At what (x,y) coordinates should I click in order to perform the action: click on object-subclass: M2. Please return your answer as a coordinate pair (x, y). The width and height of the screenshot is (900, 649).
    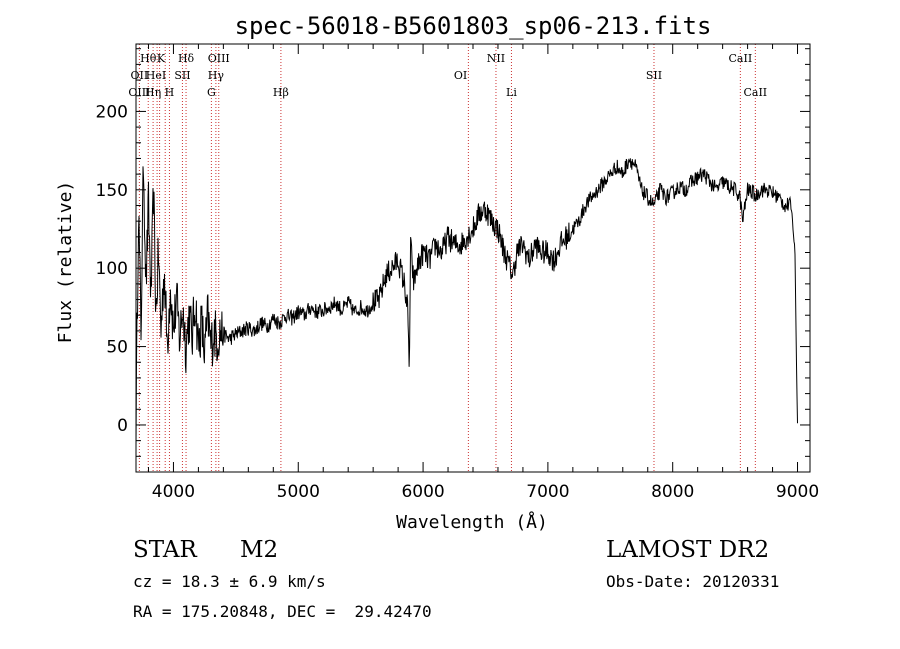
    Looking at the image, I should click on (259, 550).